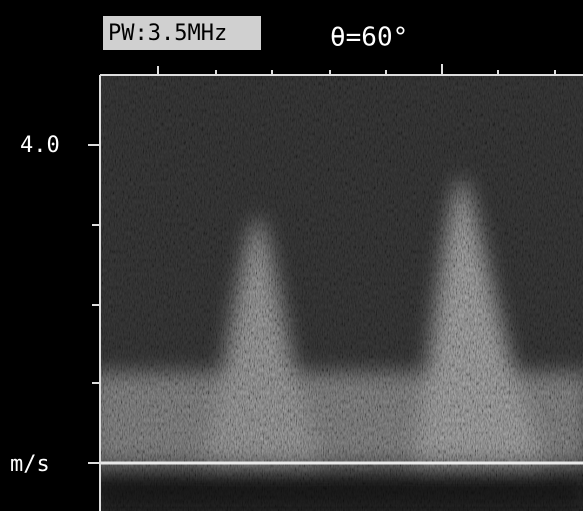 Image resolution: width=583 pixels, height=511 pixels. I want to click on angle-label: θ=60°, so click(369, 38).